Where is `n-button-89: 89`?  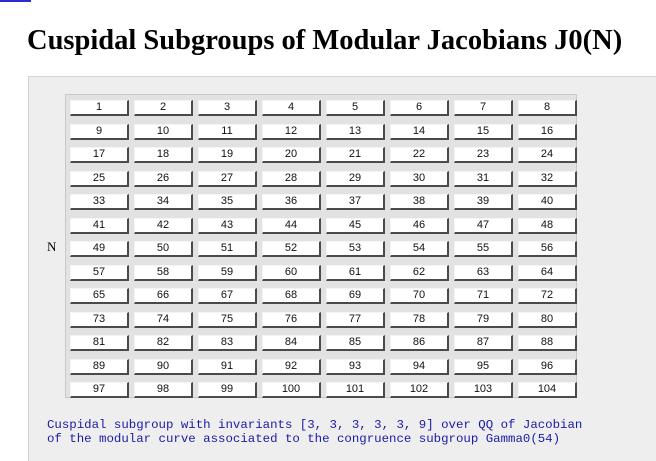 n-button-89: 89 is located at coordinates (99, 367).